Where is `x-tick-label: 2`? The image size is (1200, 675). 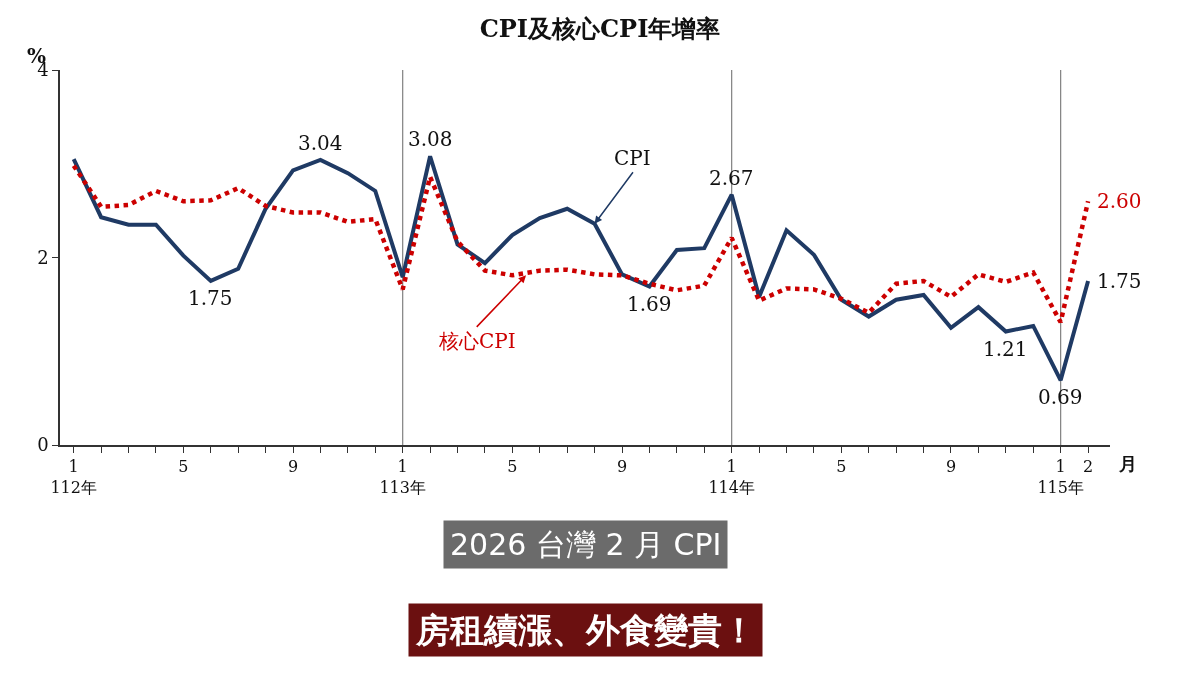 x-tick-label: 2 is located at coordinates (1088, 466).